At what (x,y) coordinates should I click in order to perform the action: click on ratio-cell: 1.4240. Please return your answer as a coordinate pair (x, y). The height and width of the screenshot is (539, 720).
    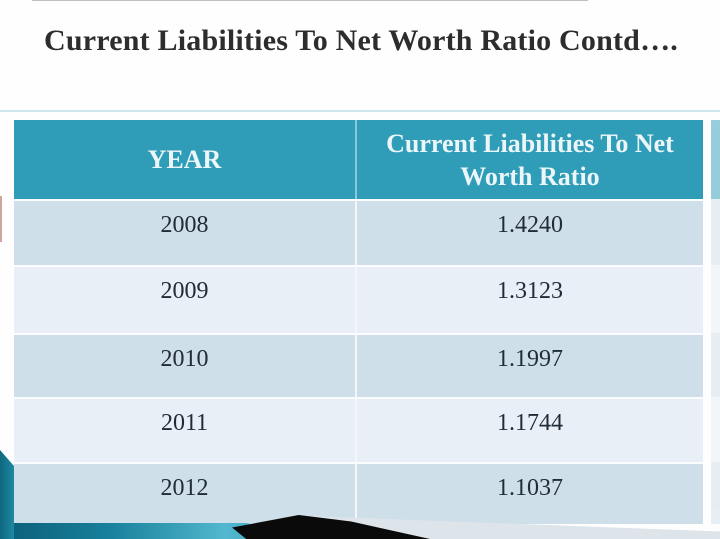
    Looking at the image, I should click on (530, 225).